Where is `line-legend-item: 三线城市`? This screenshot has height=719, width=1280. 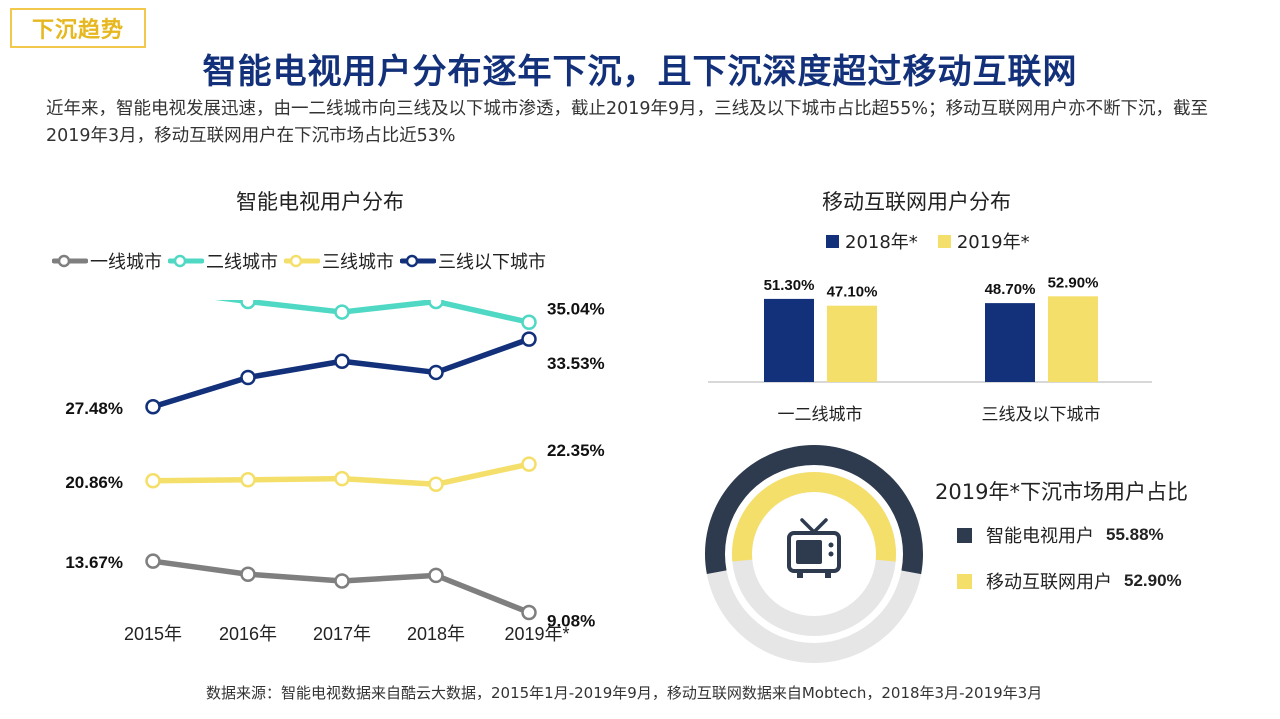 line-legend-item: 三线城市 is located at coordinates (339, 261).